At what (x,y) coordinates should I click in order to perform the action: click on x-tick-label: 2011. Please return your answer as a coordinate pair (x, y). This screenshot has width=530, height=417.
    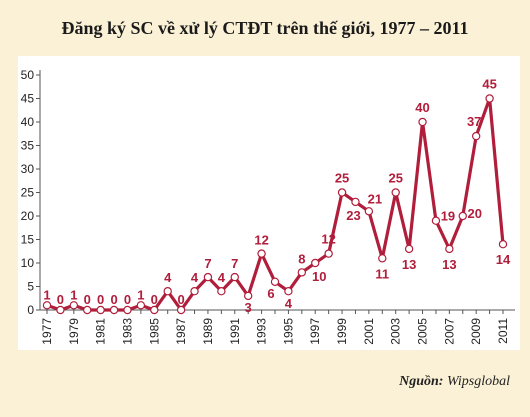
    Looking at the image, I should click on (503, 331).